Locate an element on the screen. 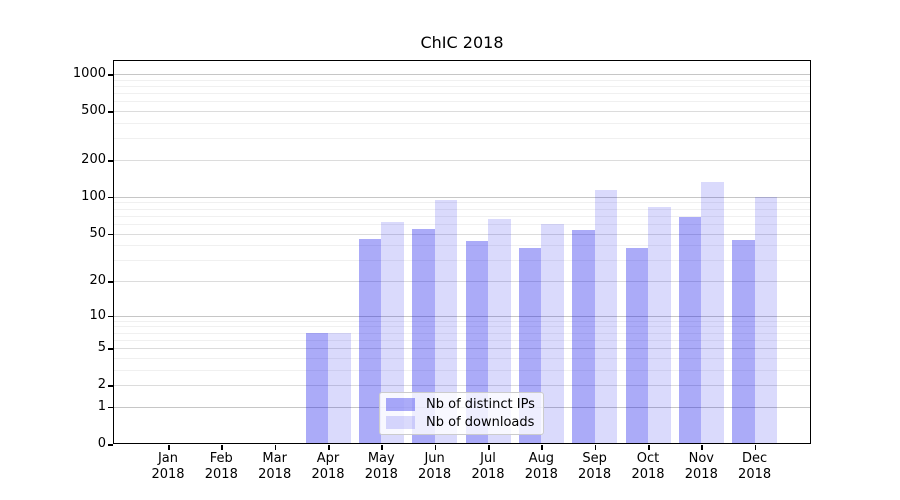 Image resolution: width=900 pixels, height=500 pixels. bar-nb-of-distinct-ips-jun is located at coordinates (423, 336).